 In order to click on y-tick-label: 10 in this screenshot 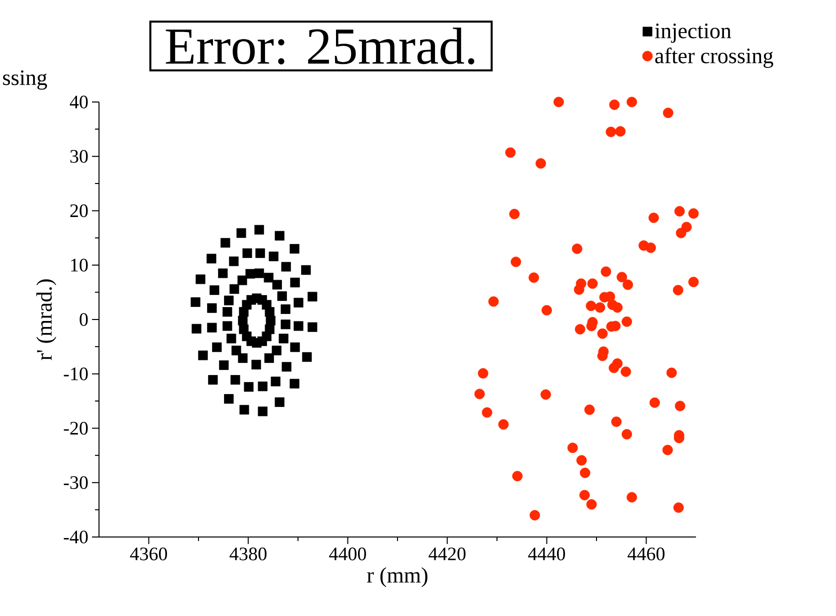, I will do `click(79, 265)`.